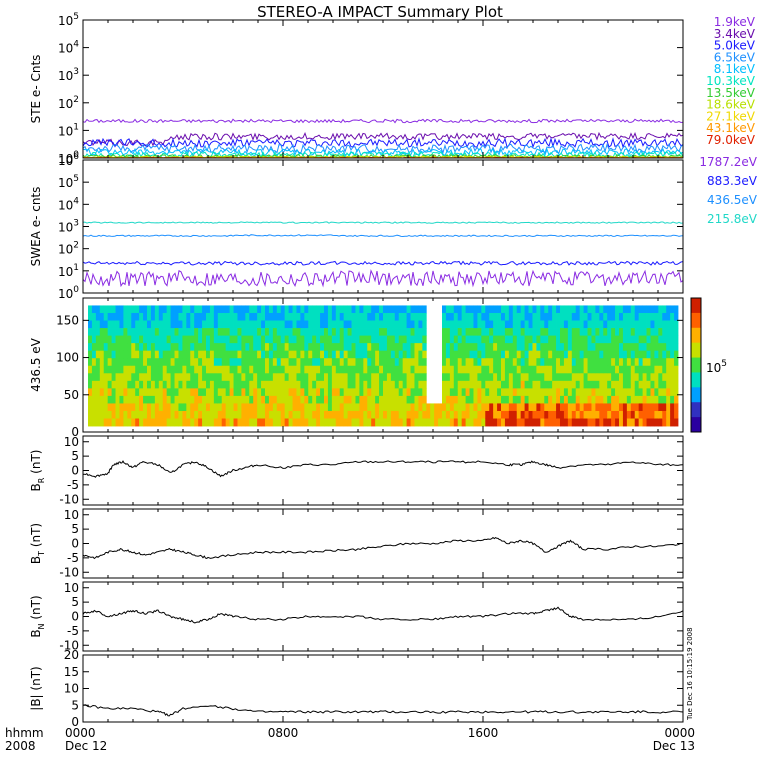  What do you see at coordinates (36, 364) in the screenshot?
I see `y-axis-label-text: 436.5 eV` at bounding box center [36, 364].